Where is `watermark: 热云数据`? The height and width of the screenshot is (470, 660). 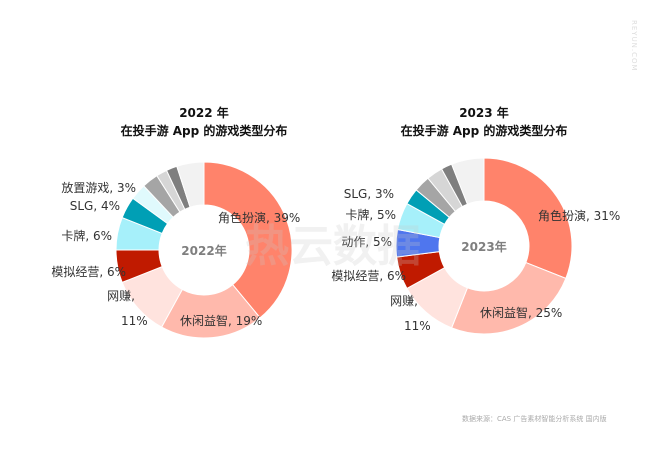 watermark: 热云数据 is located at coordinates (333, 246).